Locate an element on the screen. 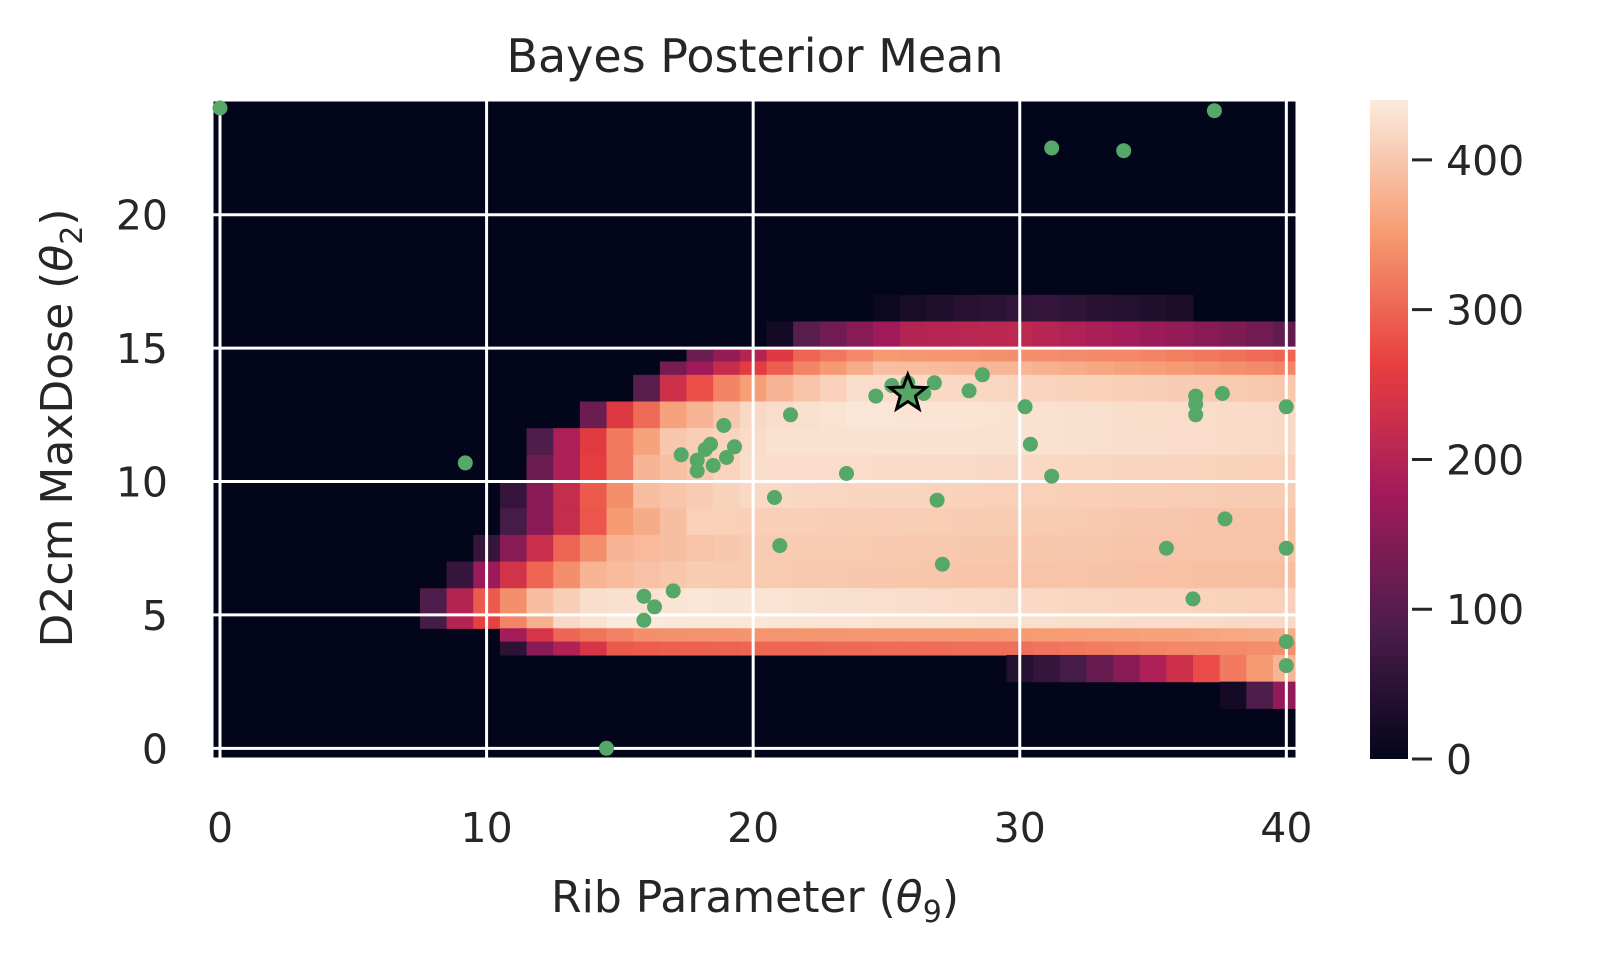  x-tick-label: 0 is located at coordinates (220, 828).